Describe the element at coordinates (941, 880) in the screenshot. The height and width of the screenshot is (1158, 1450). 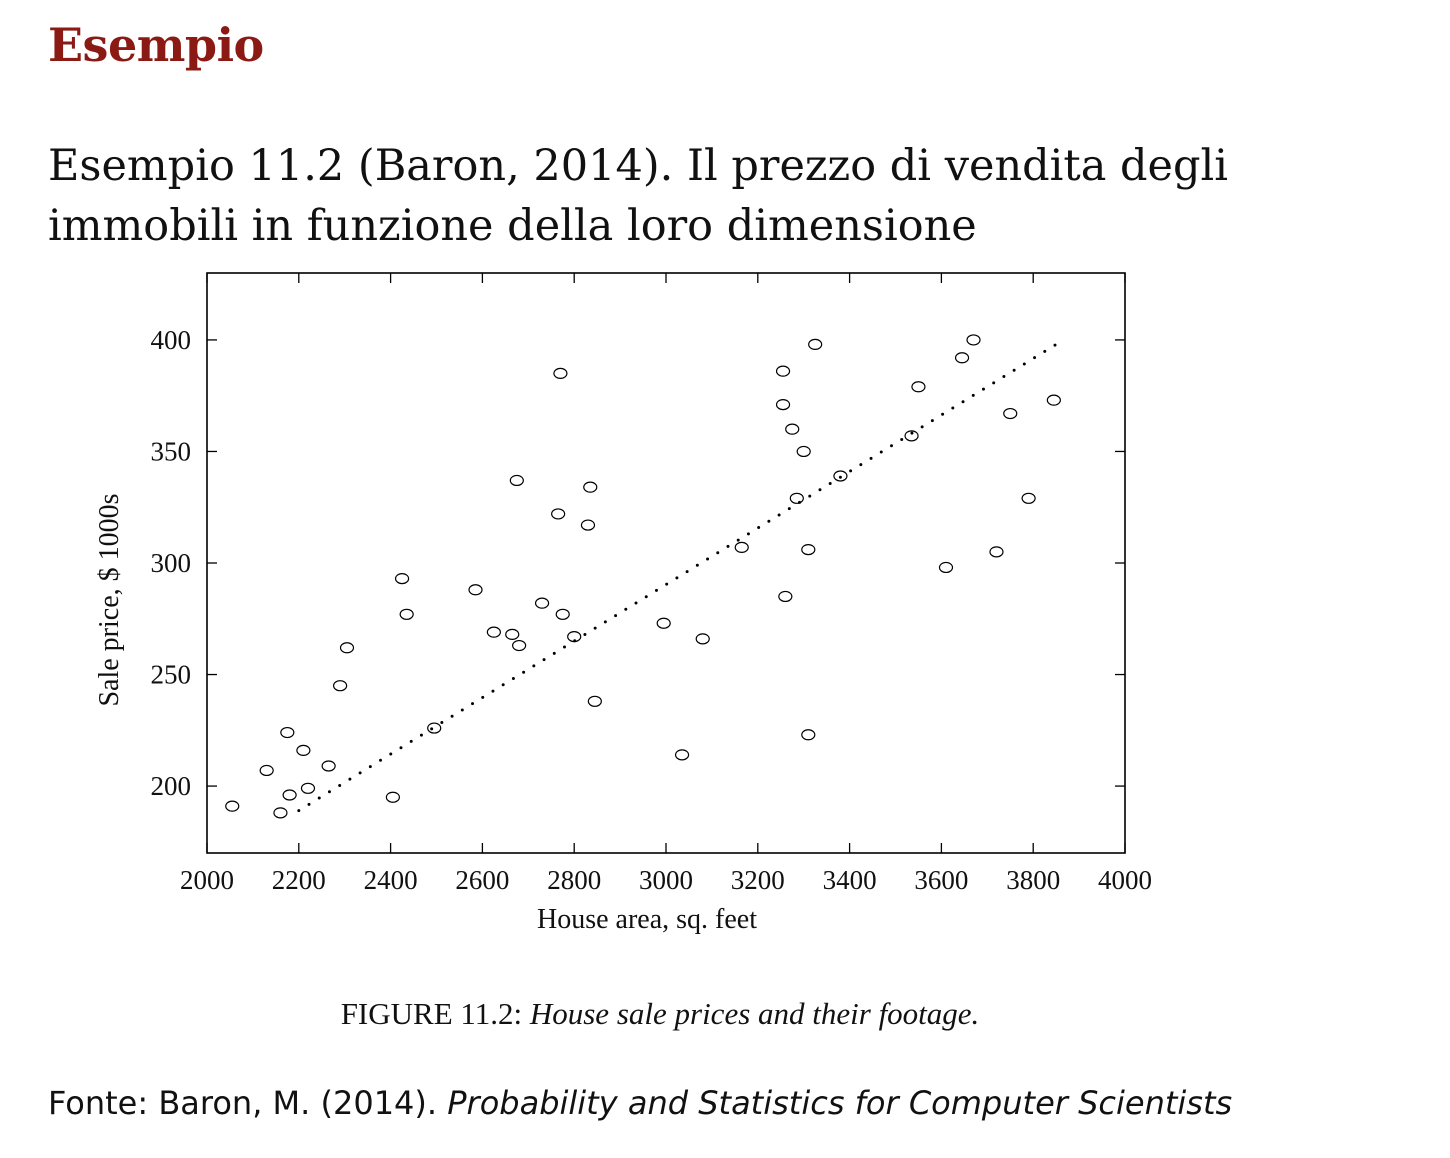
I see `x-tick-label: 3600` at that location.